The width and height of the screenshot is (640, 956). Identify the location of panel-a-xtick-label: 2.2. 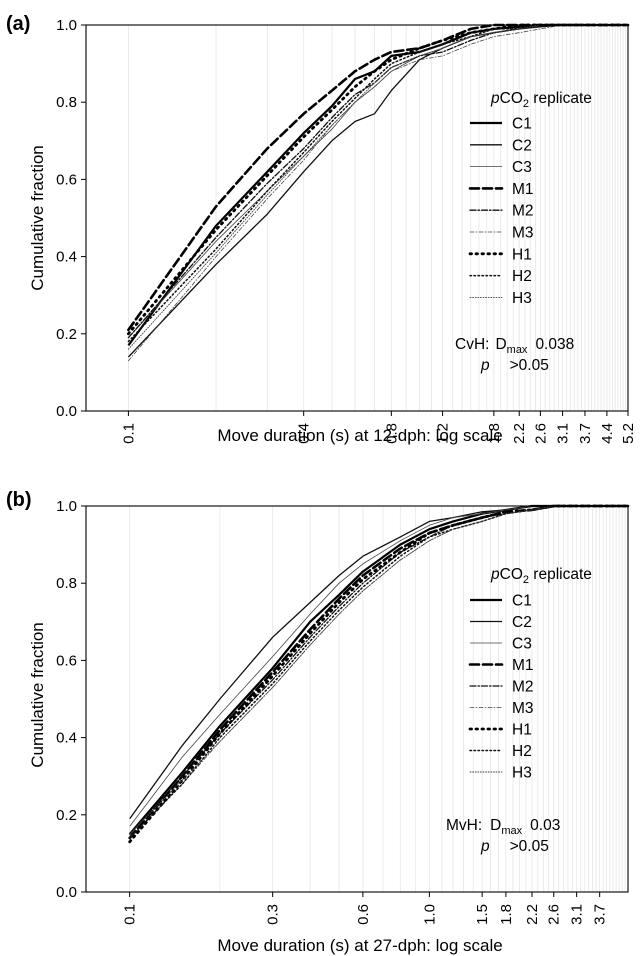
(519, 433).